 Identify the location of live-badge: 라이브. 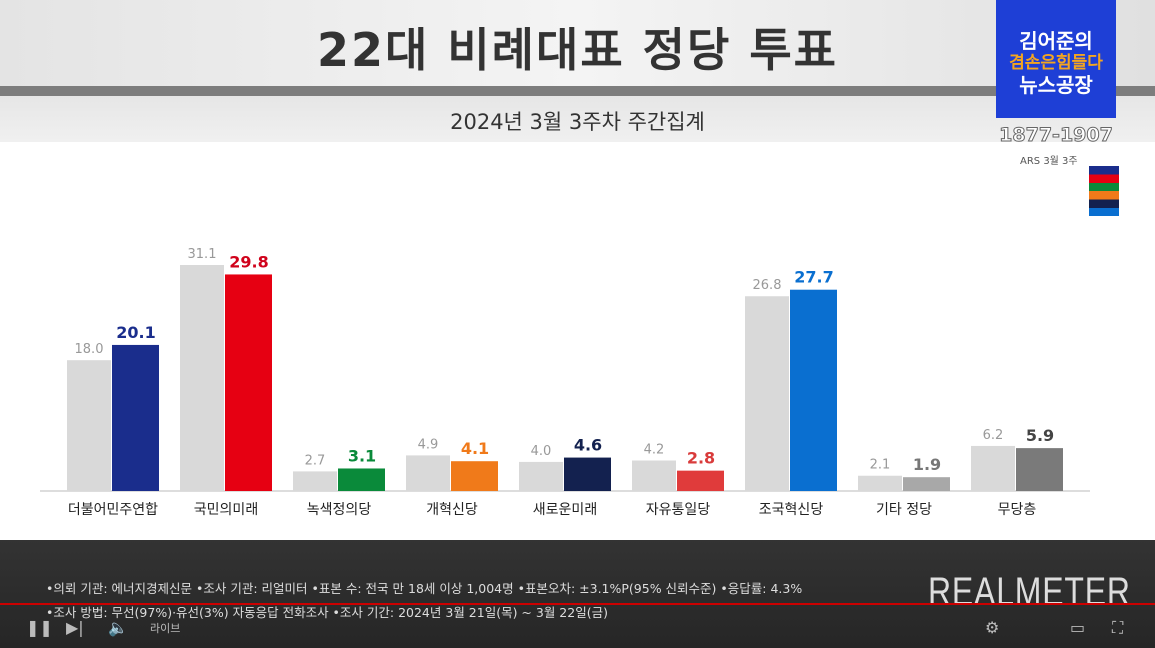
(165, 628).